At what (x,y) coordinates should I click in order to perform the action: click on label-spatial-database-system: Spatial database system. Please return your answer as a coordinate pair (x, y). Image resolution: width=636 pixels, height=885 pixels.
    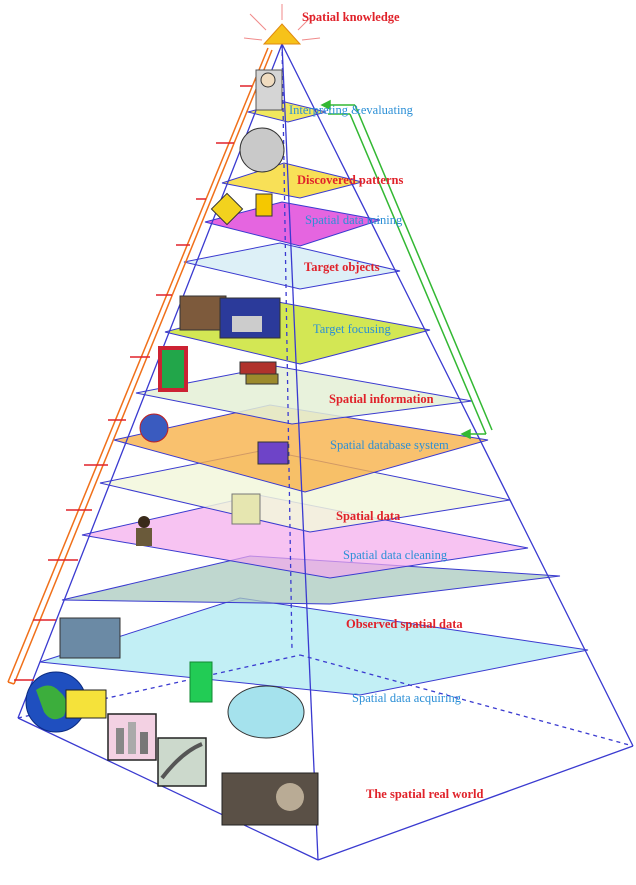
    Looking at the image, I should click on (389, 445).